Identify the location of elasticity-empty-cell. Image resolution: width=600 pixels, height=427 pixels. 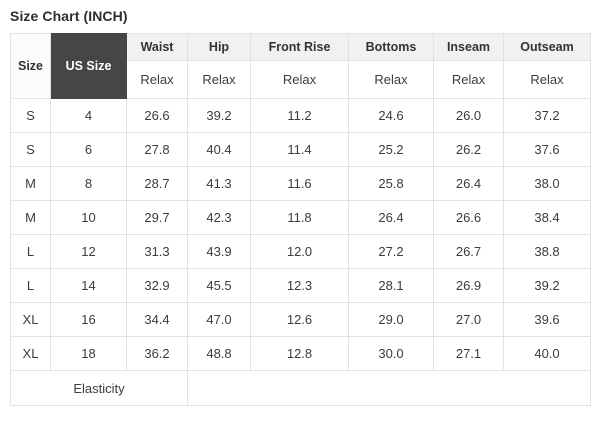
(389, 388).